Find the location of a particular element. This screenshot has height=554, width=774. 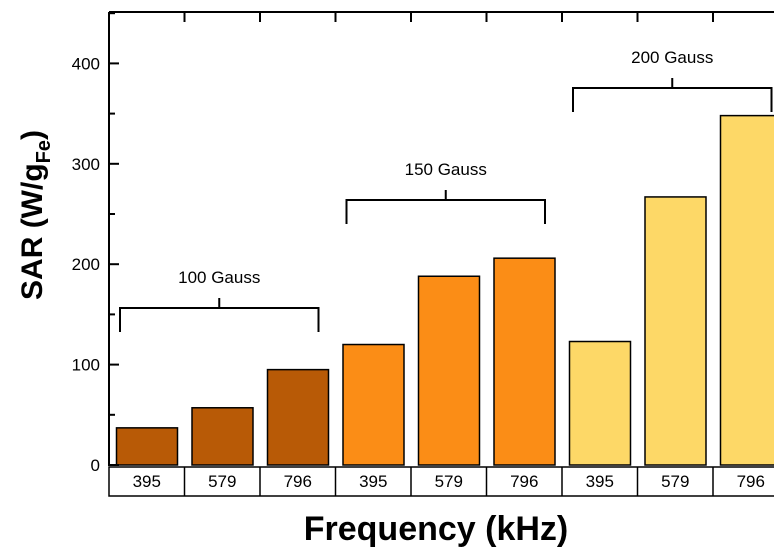

category-labels: 395 579 796 395 579 796 395 579 796 is located at coordinates (441, 481).